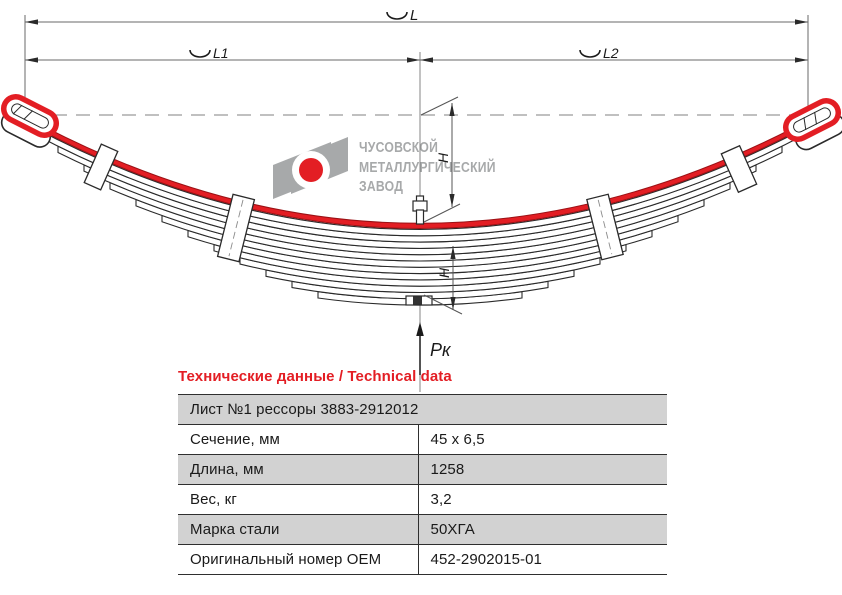 Image resolution: width=842 pixels, height=595 pixels. What do you see at coordinates (542, 559) in the screenshot?
I see `param-value: 452-2902015-01` at bounding box center [542, 559].